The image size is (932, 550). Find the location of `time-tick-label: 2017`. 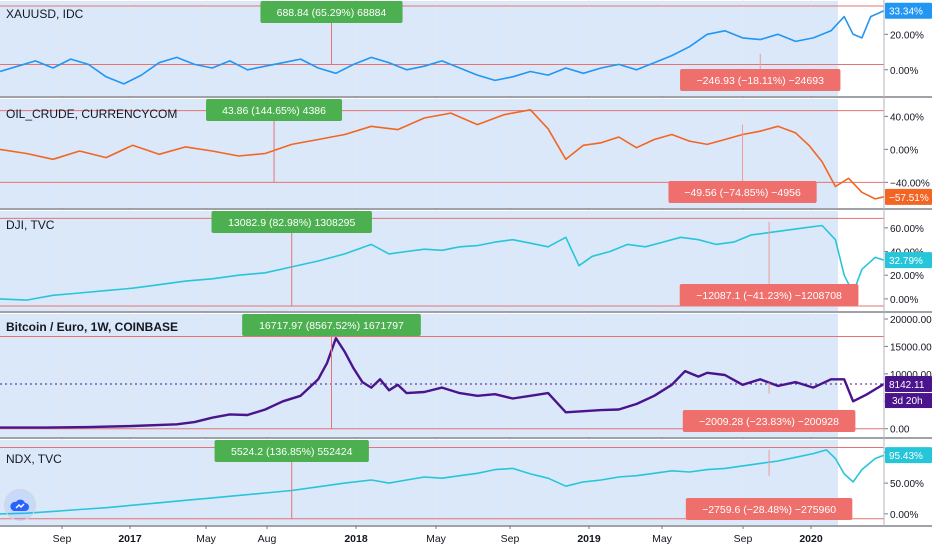

time-tick-label: 2017 is located at coordinates (130, 539).